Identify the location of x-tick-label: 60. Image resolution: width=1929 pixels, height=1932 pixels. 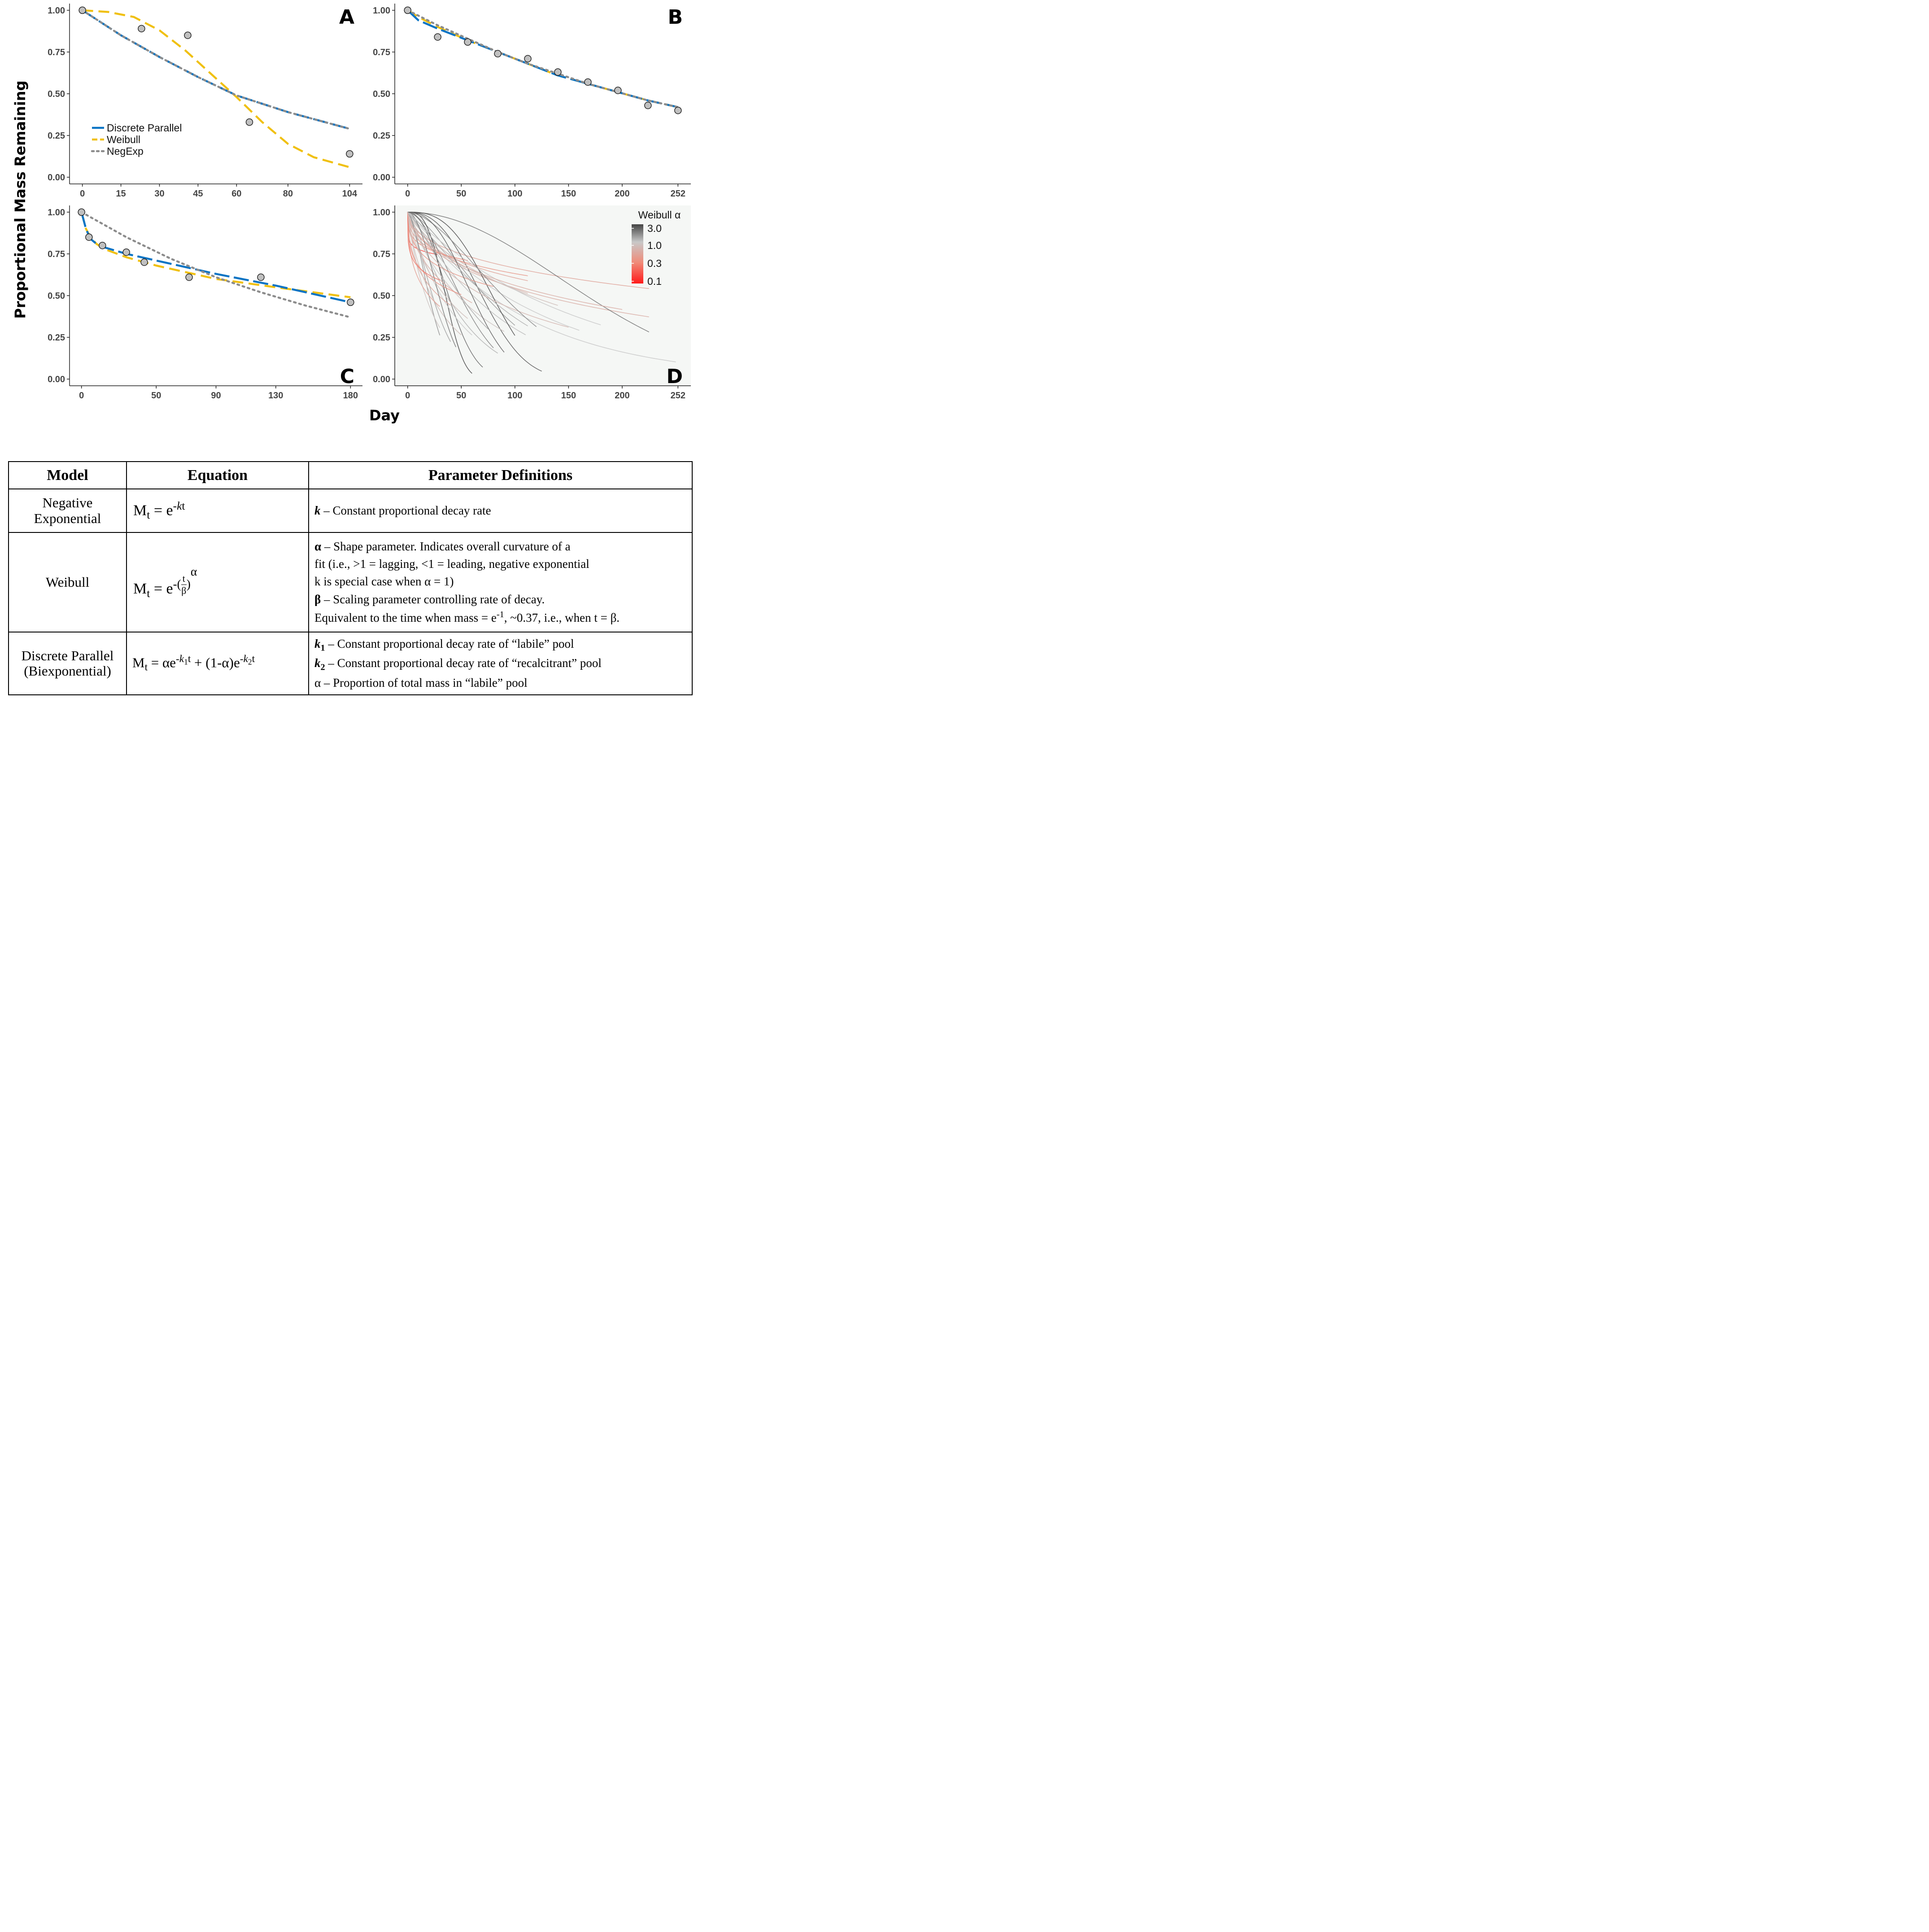
(236, 194).